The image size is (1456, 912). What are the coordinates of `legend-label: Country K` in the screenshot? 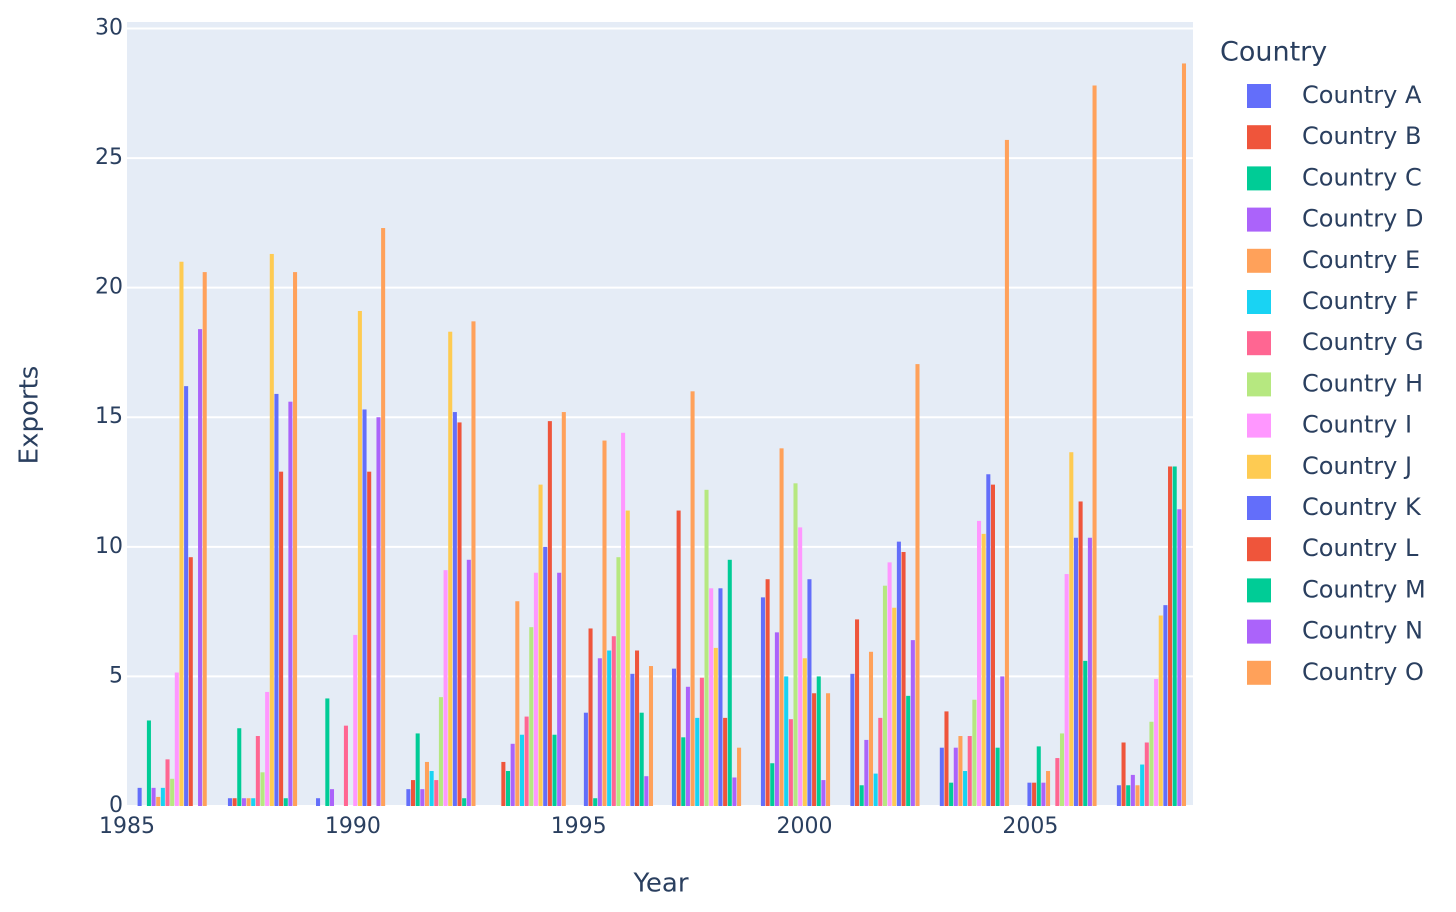 It's located at (1362, 507).